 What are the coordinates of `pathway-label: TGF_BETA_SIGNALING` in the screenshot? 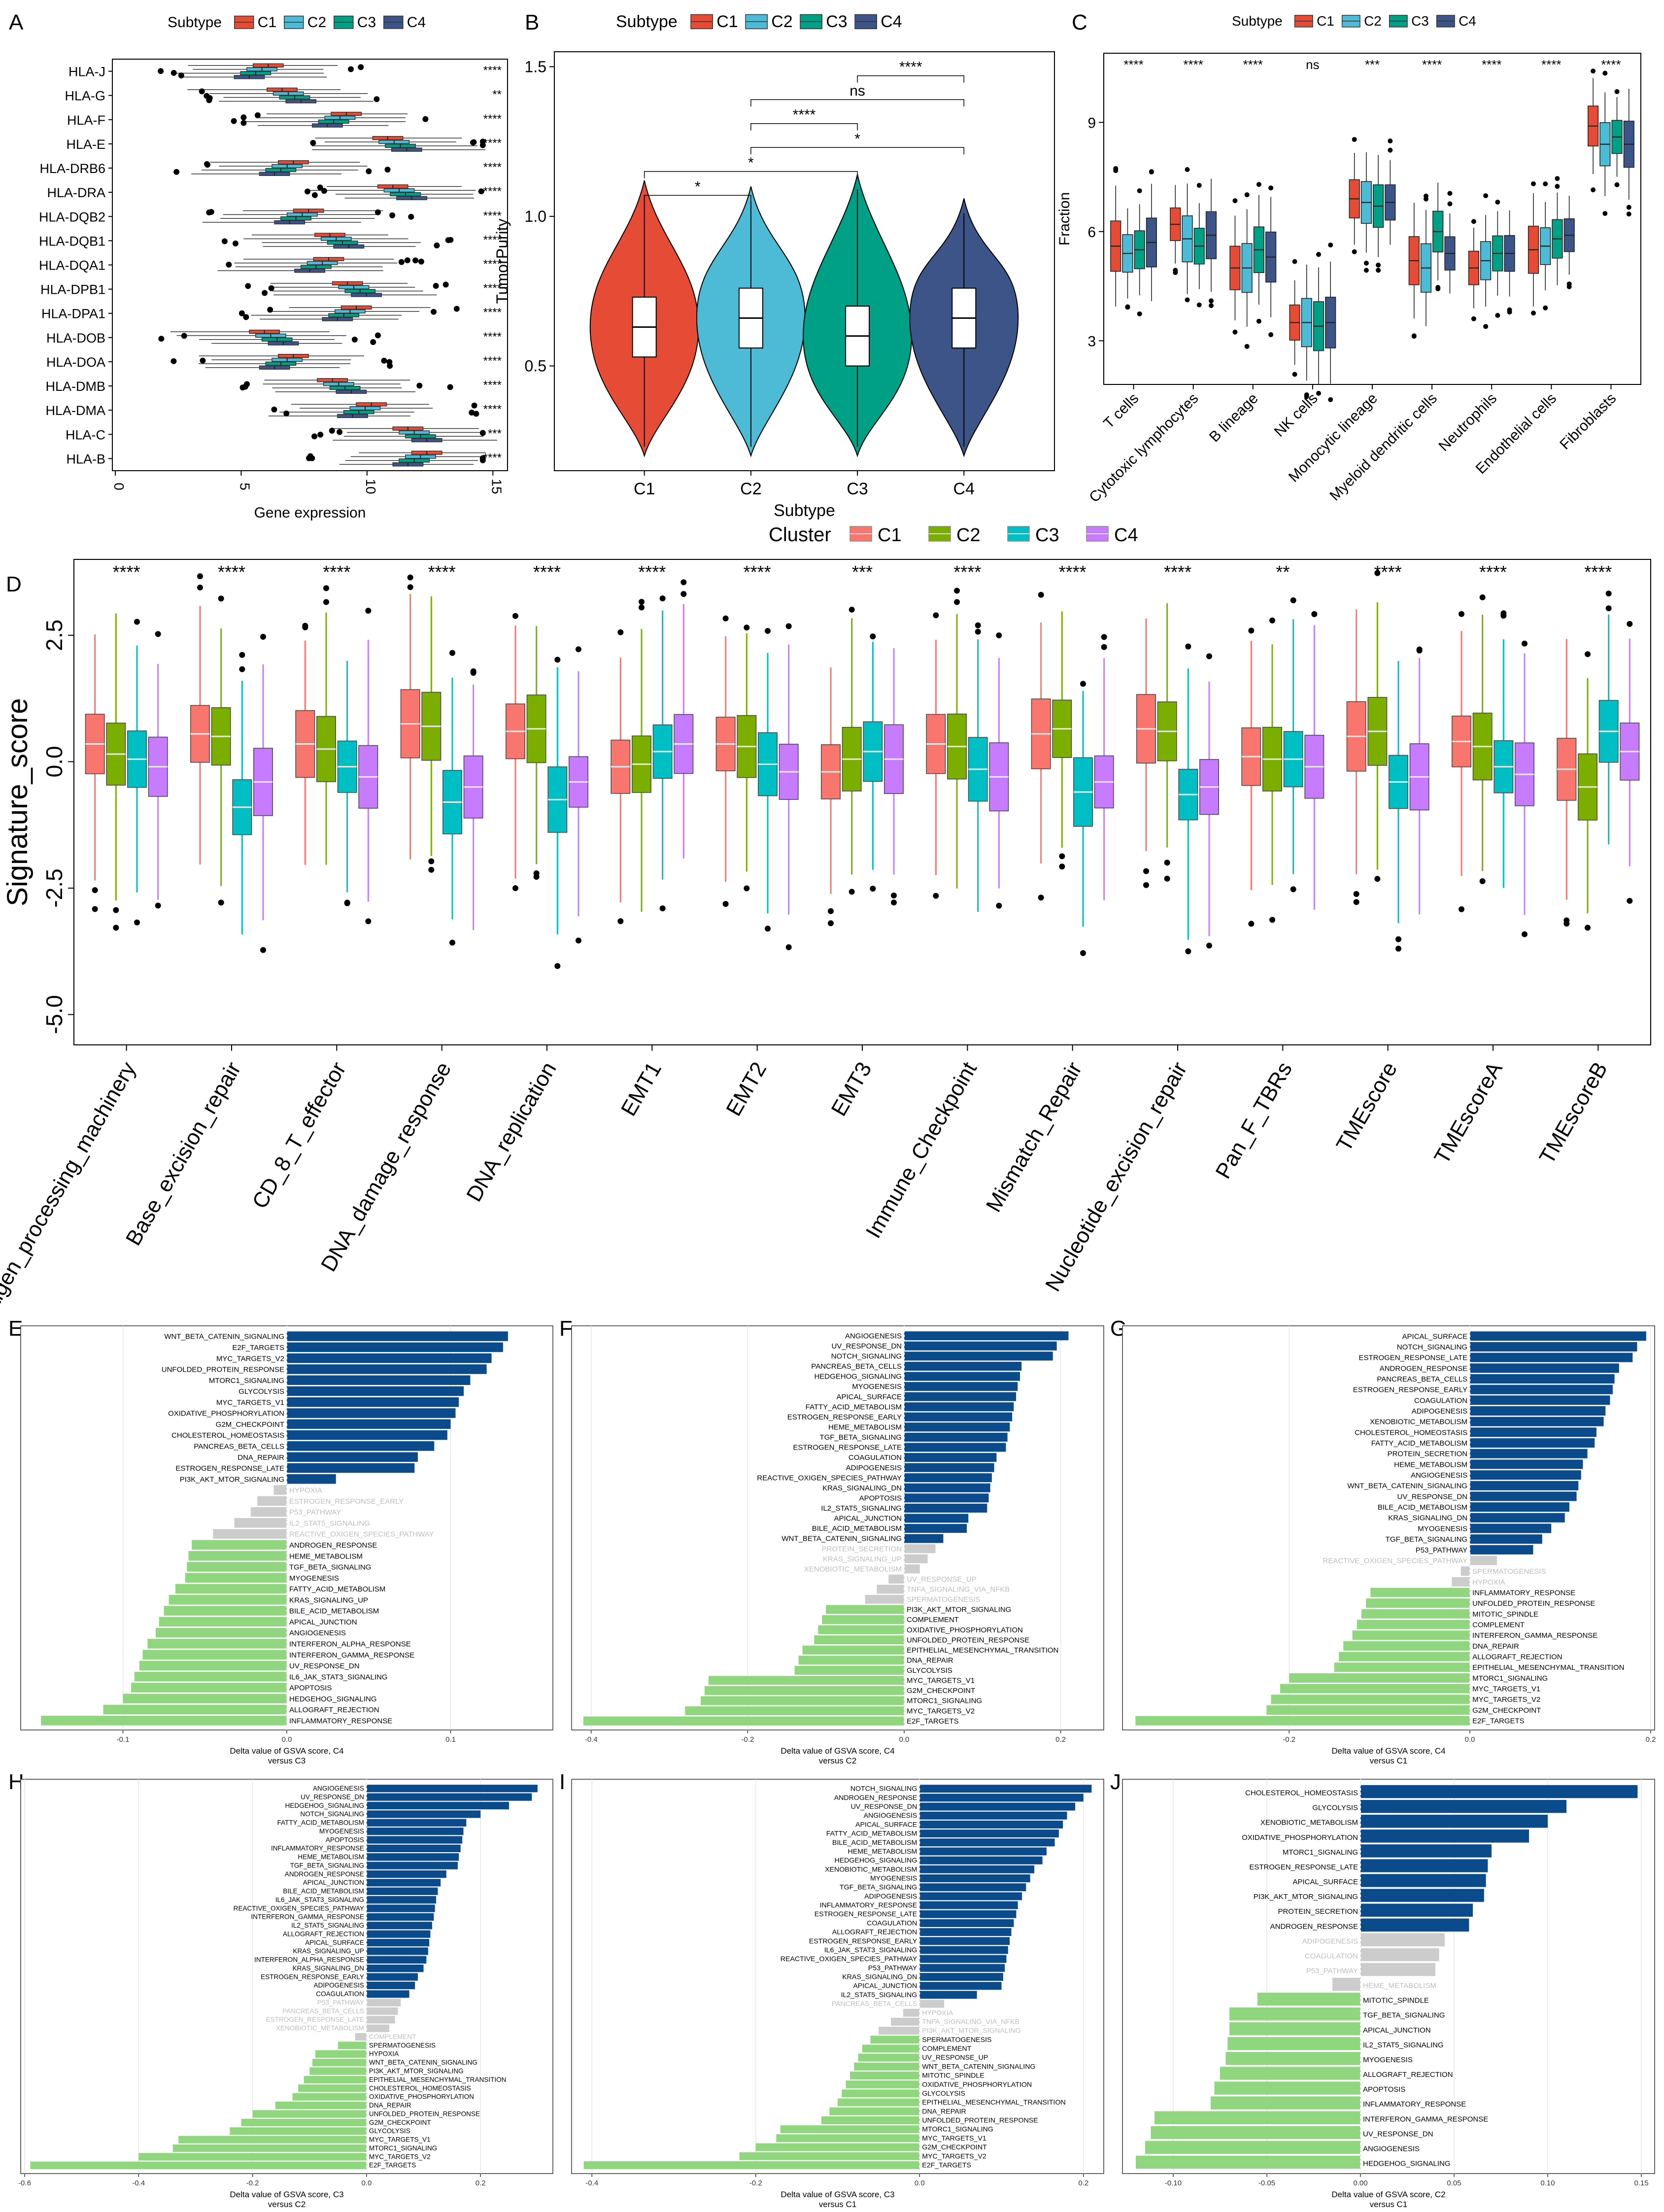 It's located at (1404, 2016).